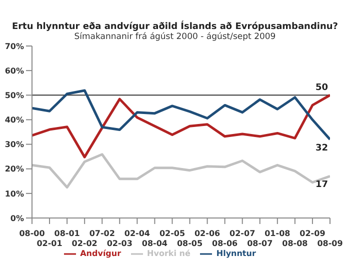 This screenshot has height=263, width=350. What do you see at coordinates (321, 148) in the screenshot?
I see `data-label: 32` at bounding box center [321, 148].